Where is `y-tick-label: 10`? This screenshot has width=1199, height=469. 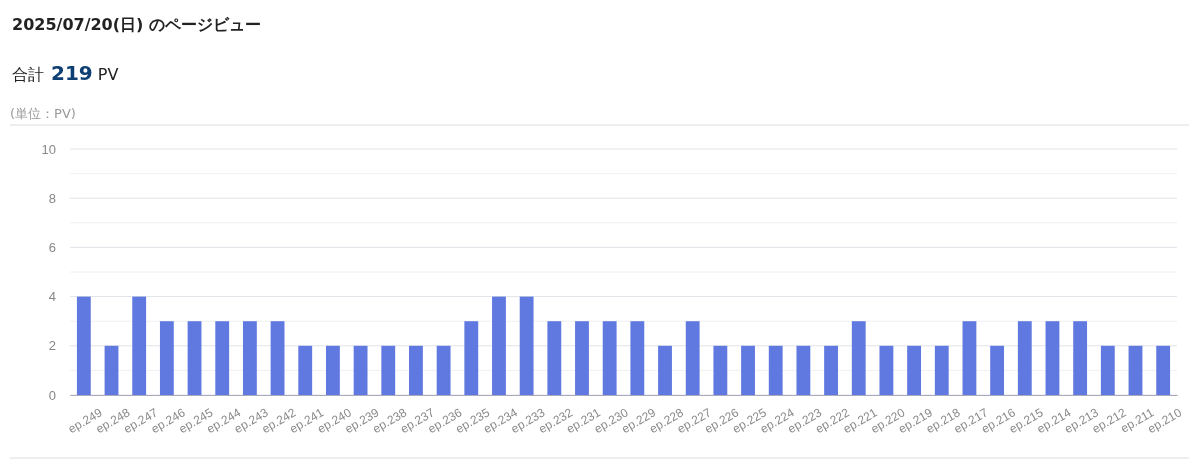 y-tick-label: 10 is located at coordinates (48, 149).